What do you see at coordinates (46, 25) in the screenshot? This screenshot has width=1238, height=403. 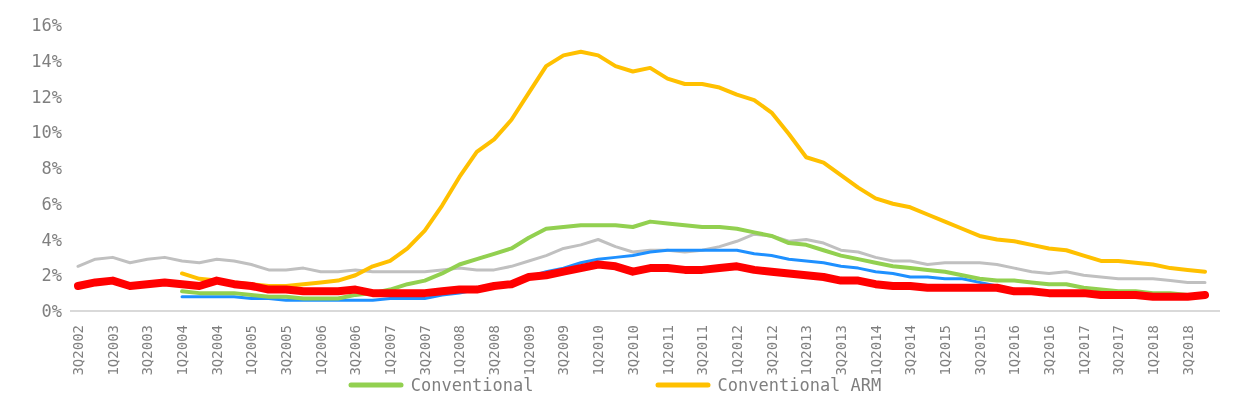 I see `y-tick-label: 16%` at bounding box center [46, 25].